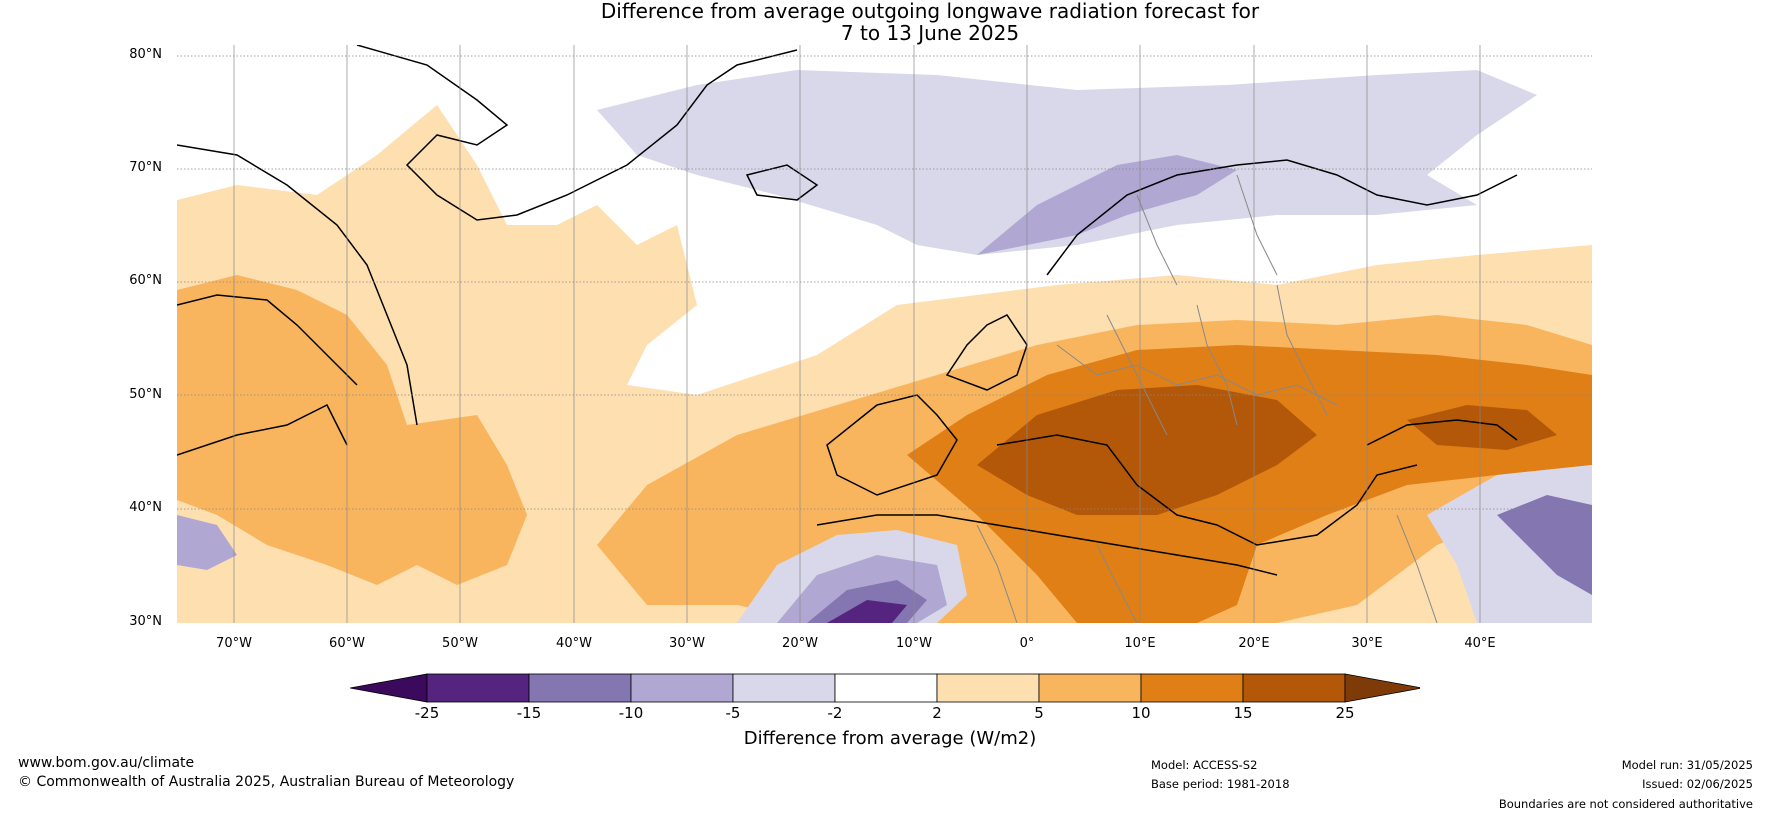  Describe the element at coordinates (574, 643) in the screenshot. I see `lon-label-40w: 40°W` at that location.